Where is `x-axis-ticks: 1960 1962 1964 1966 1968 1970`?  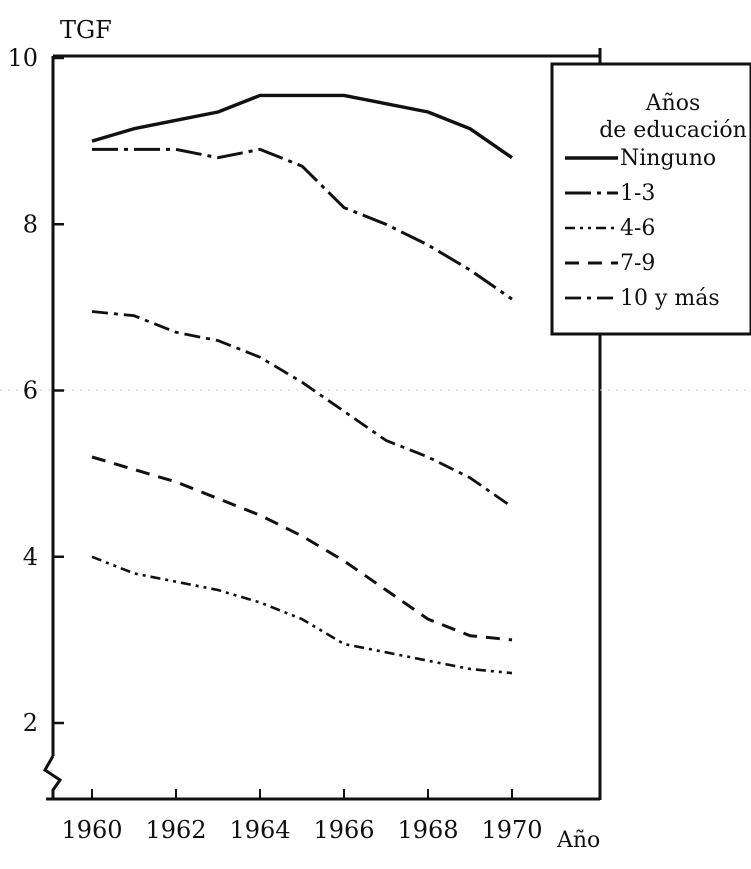 x-axis-ticks: 1960 1962 1964 1966 1968 1970 is located at coordinates (302, 816).